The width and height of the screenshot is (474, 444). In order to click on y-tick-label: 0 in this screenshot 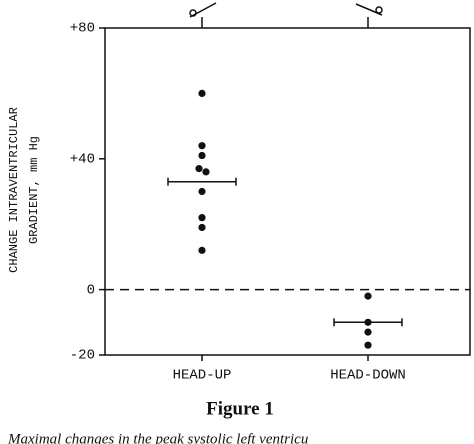, I will do `click(91, 290)`.